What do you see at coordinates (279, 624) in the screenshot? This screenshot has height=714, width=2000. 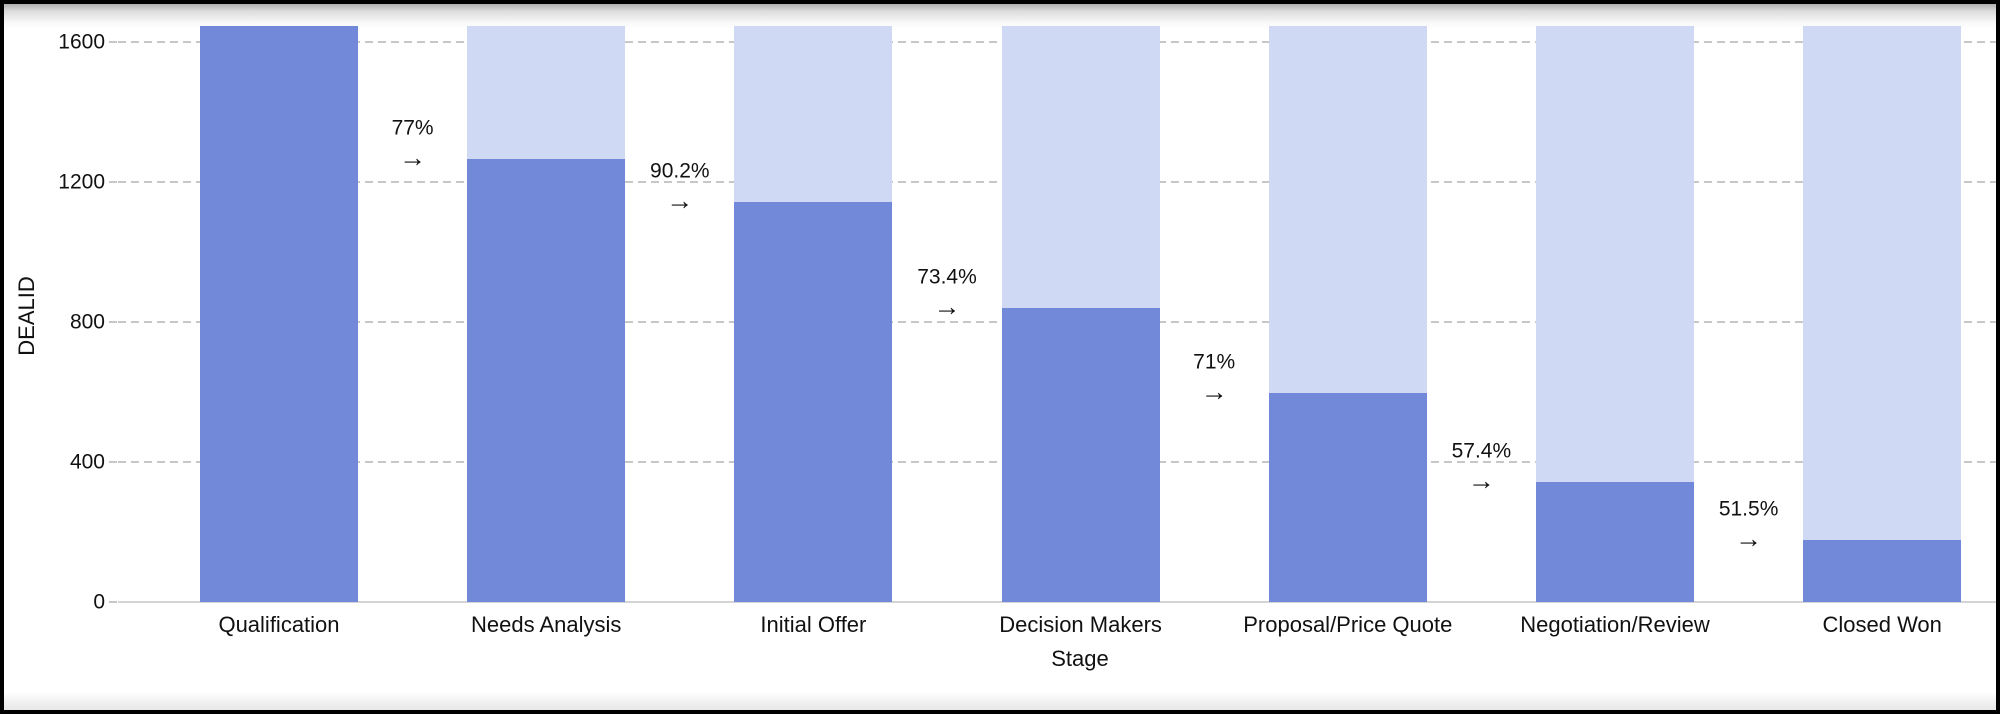 I see `x-tick-label-0: Qualification` at bounding box center [279, 624].